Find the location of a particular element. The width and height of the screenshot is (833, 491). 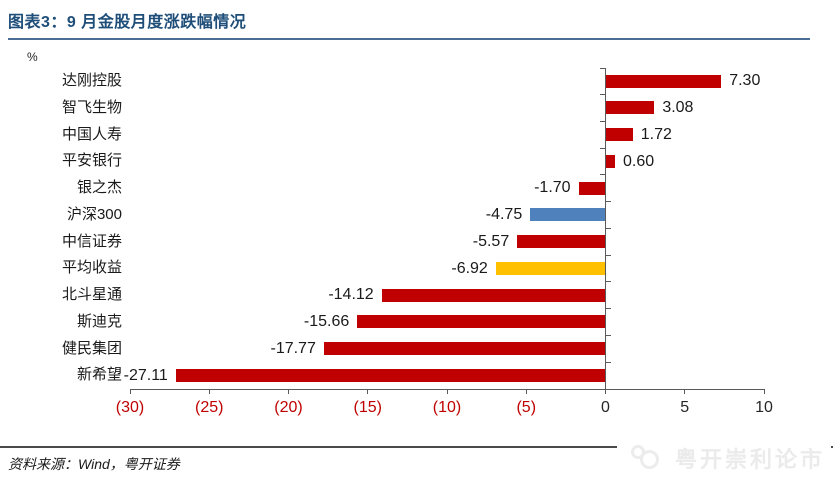

axis-unit-label: % is located at coordinates (32, 57).